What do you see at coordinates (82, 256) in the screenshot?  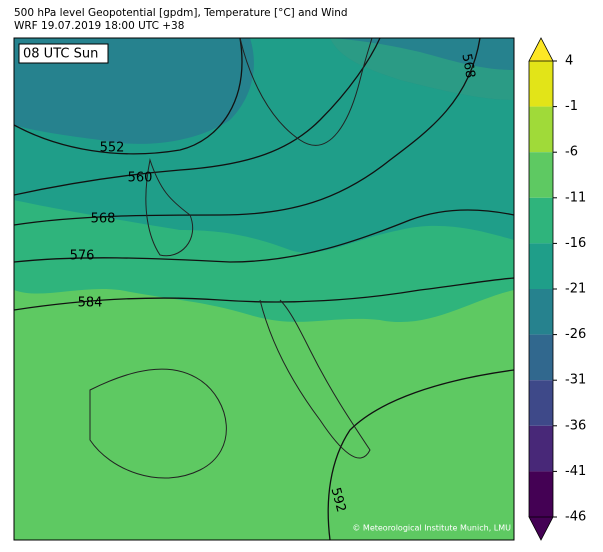 I see `contour-label: 576` at bounding box center [82, 256].